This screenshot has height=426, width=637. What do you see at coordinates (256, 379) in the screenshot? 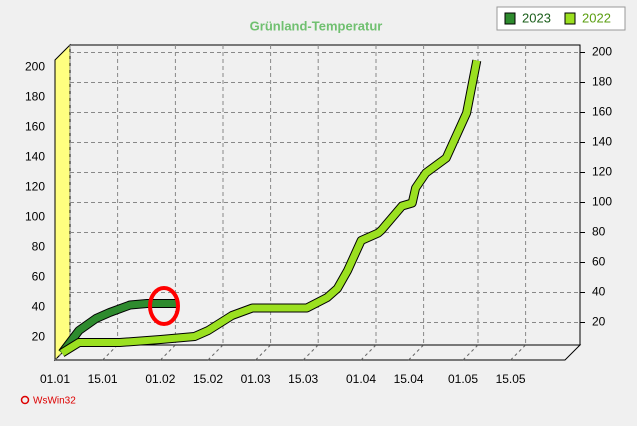
I see `x-tick-label: 01.03` at bounding box center [256, 379].